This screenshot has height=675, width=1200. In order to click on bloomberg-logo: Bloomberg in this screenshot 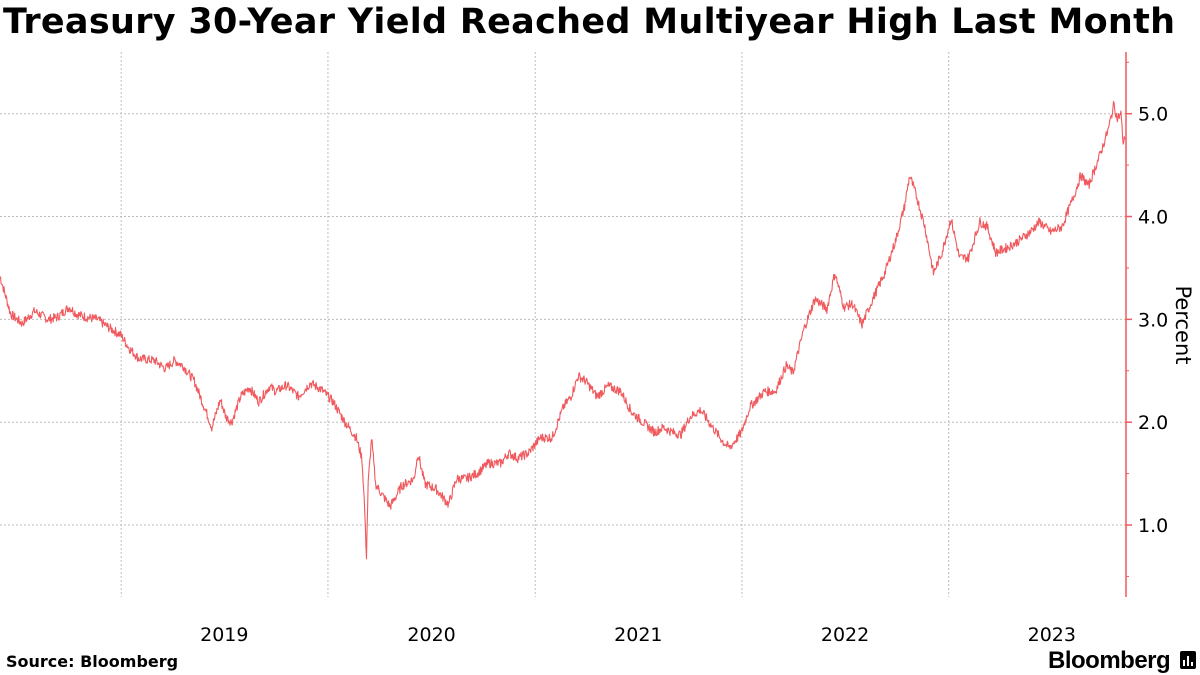, I will do `click(1109, 660)`.